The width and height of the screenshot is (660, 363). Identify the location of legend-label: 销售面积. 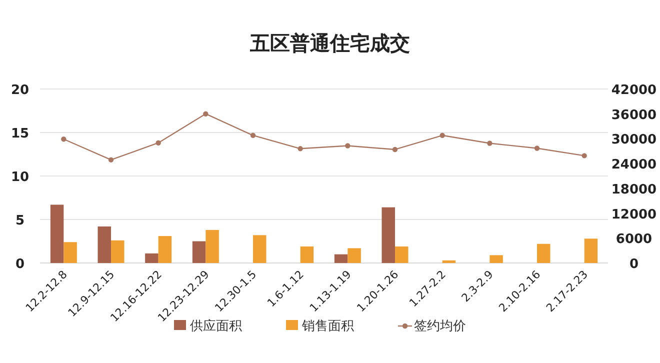
(327, 326).